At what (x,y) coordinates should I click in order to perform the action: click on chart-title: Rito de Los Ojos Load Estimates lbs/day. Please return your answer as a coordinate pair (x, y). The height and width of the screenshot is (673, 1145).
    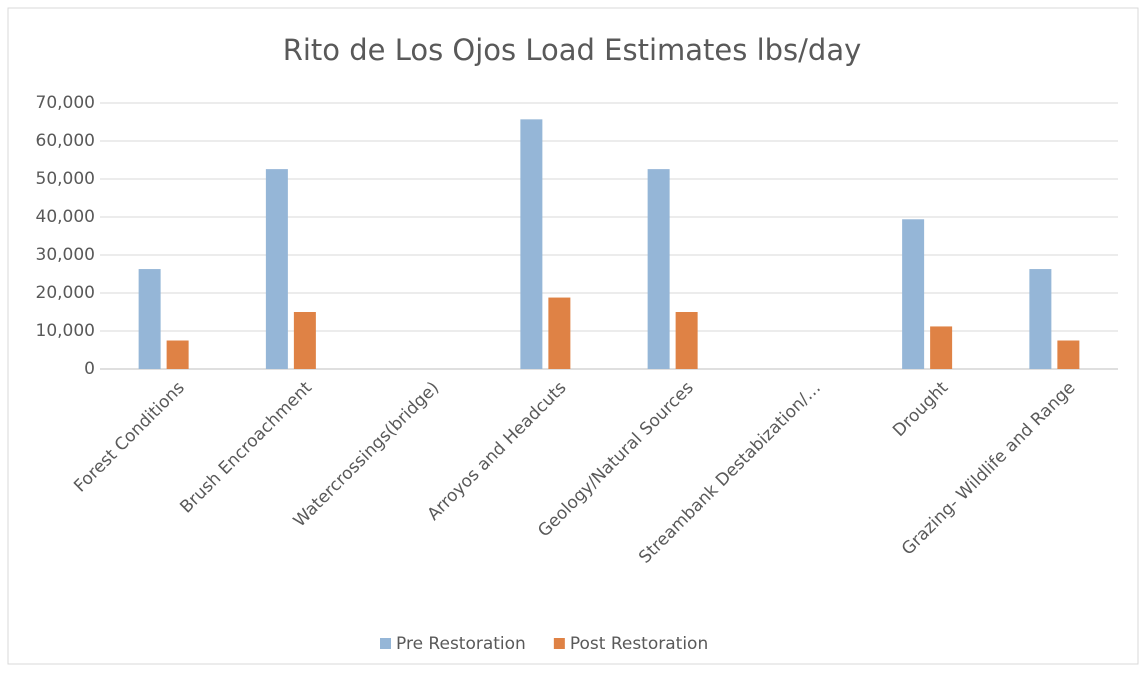
    Looking at the image, I should click on (572, 50).